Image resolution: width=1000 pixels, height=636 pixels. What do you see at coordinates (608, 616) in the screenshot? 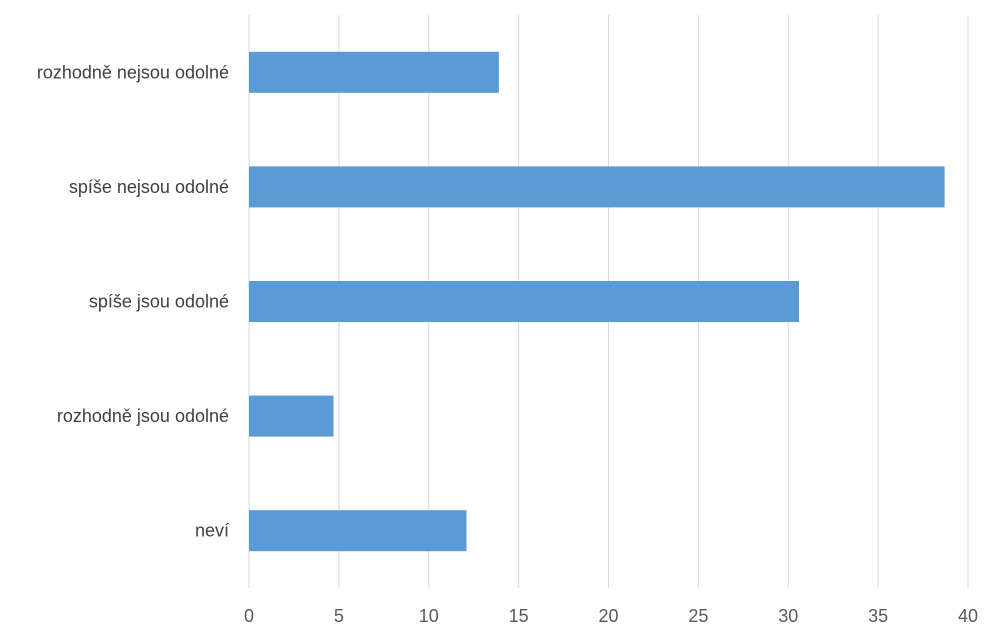
I see `x-tick-label: 20` at bounding box center [608, 616].